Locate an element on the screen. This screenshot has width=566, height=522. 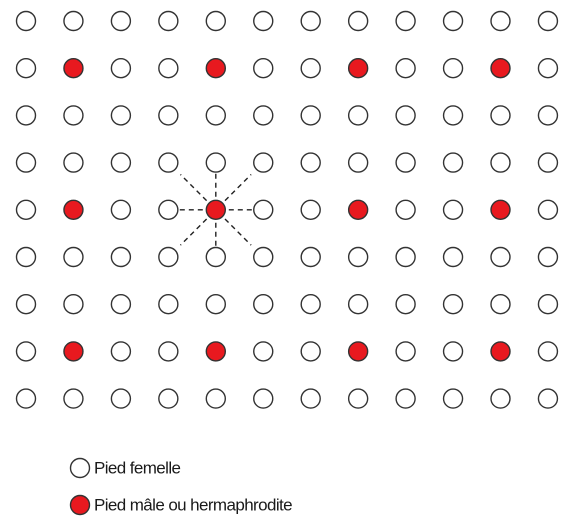
legend-male-symbol is located at coordinates (80, 505).